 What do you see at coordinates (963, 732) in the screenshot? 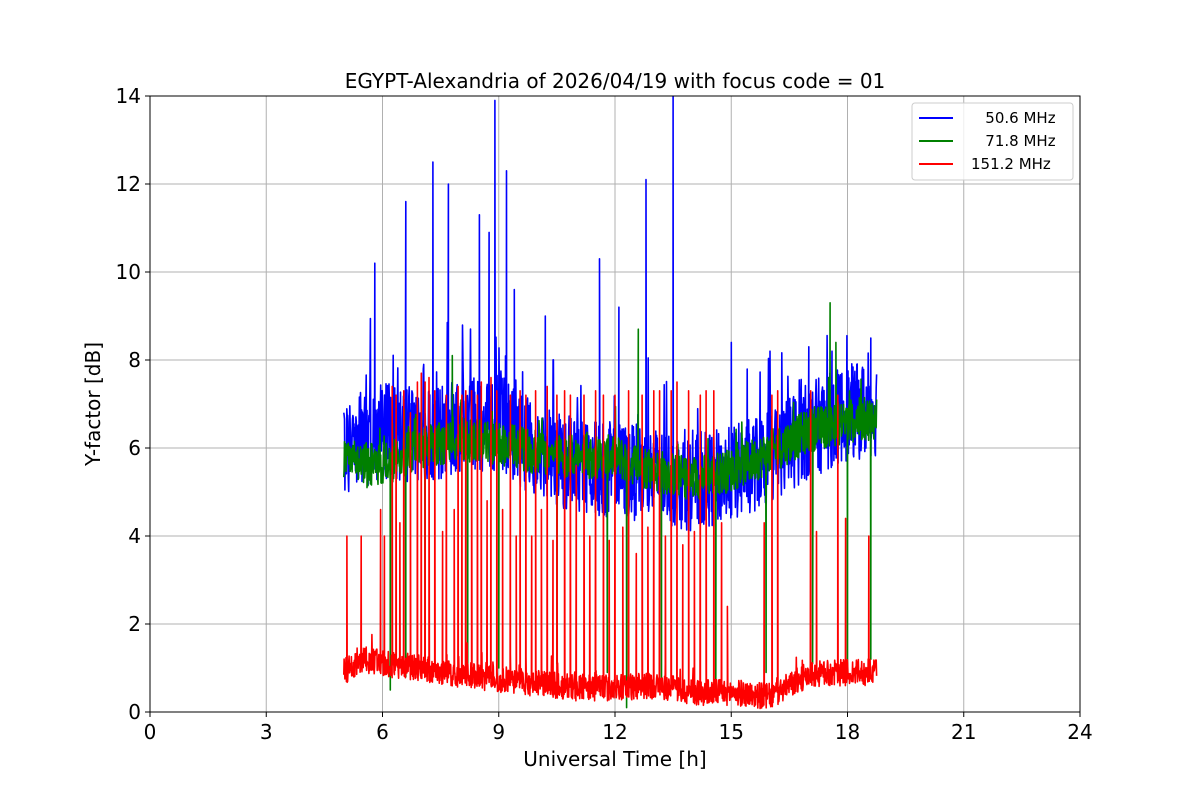
I see `x-tick-label: 21` at bounding box center [963, 732].